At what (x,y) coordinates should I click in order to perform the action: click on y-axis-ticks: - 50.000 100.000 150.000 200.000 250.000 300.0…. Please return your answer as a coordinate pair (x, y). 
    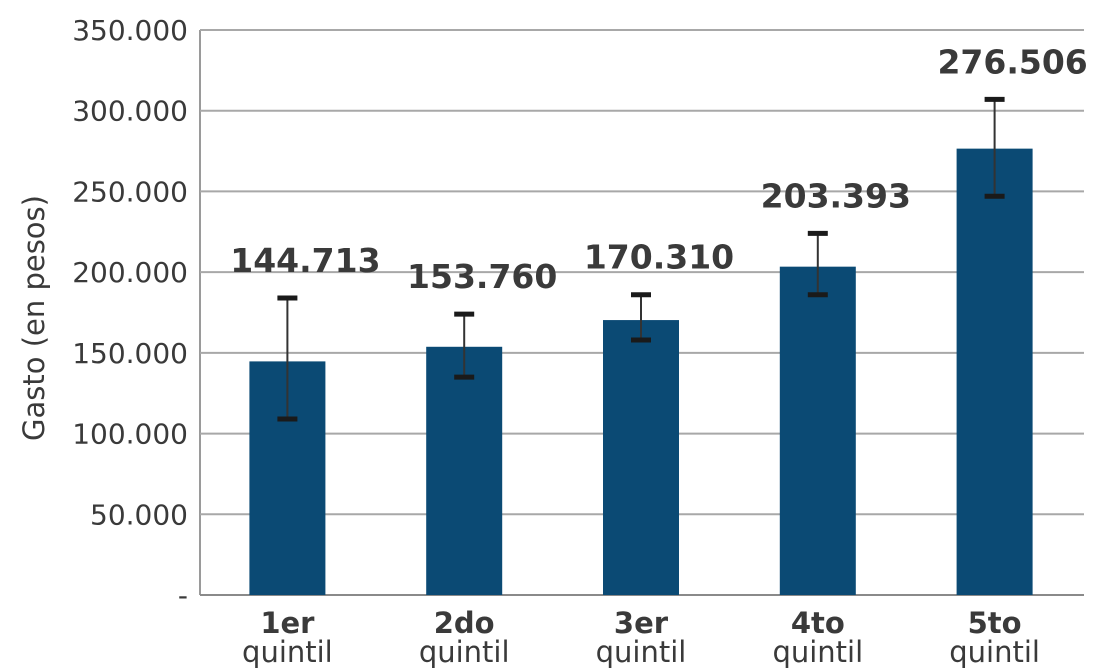
    Looking at the image, I should click on (130, 313).